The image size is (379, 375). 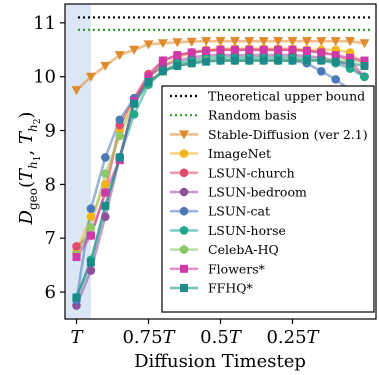 I want to click on y-tick-label-4: 10, so click(x=44, y=77).